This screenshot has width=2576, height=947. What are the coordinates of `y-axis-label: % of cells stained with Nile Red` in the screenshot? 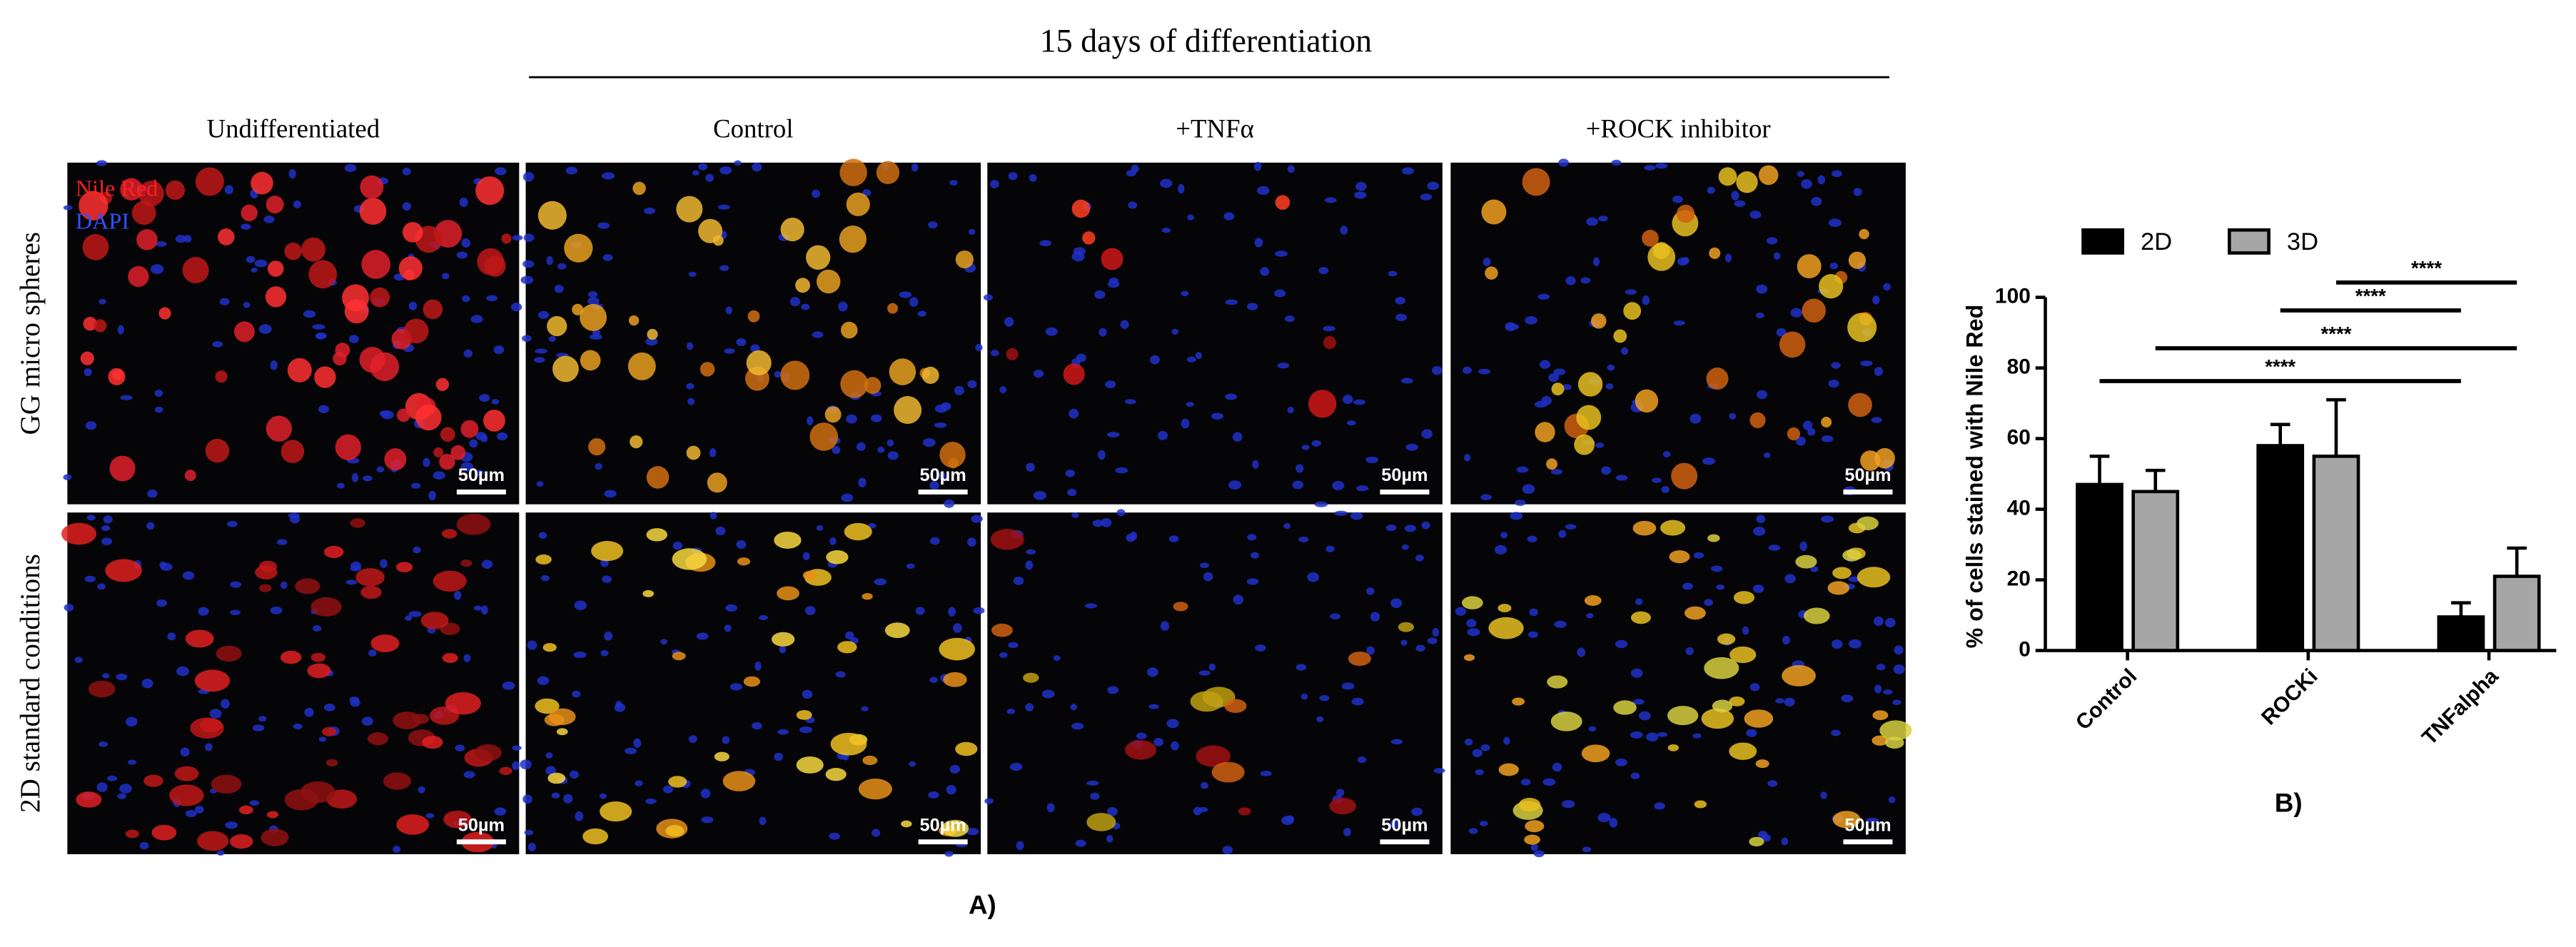 It's located at (1974, 477).